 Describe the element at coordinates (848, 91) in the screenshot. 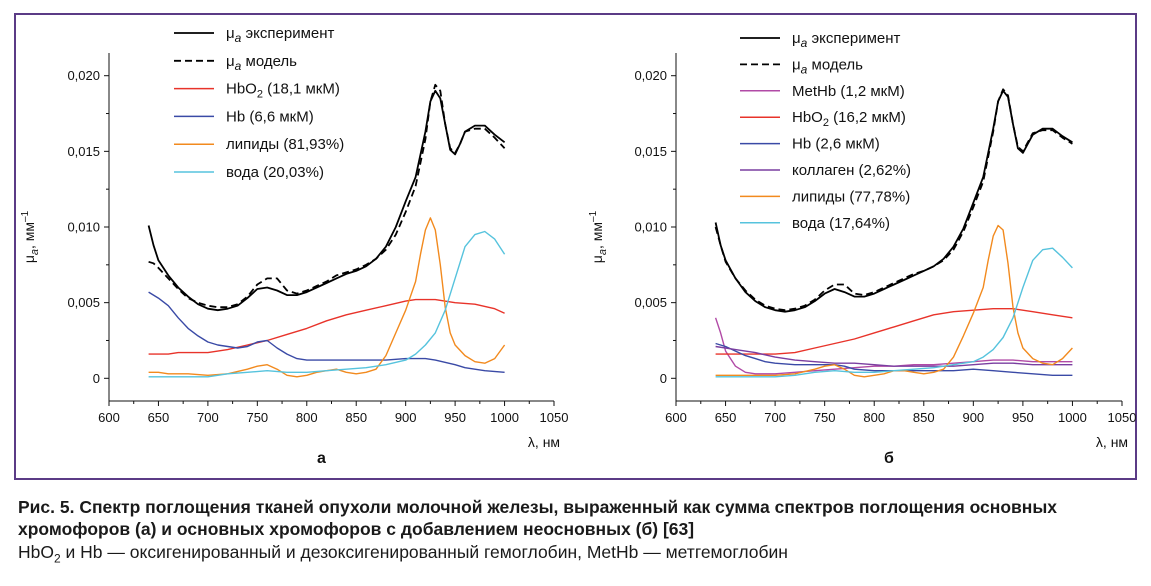

I see `legend-label: MetHb (1,2 мкМ)` at that location.